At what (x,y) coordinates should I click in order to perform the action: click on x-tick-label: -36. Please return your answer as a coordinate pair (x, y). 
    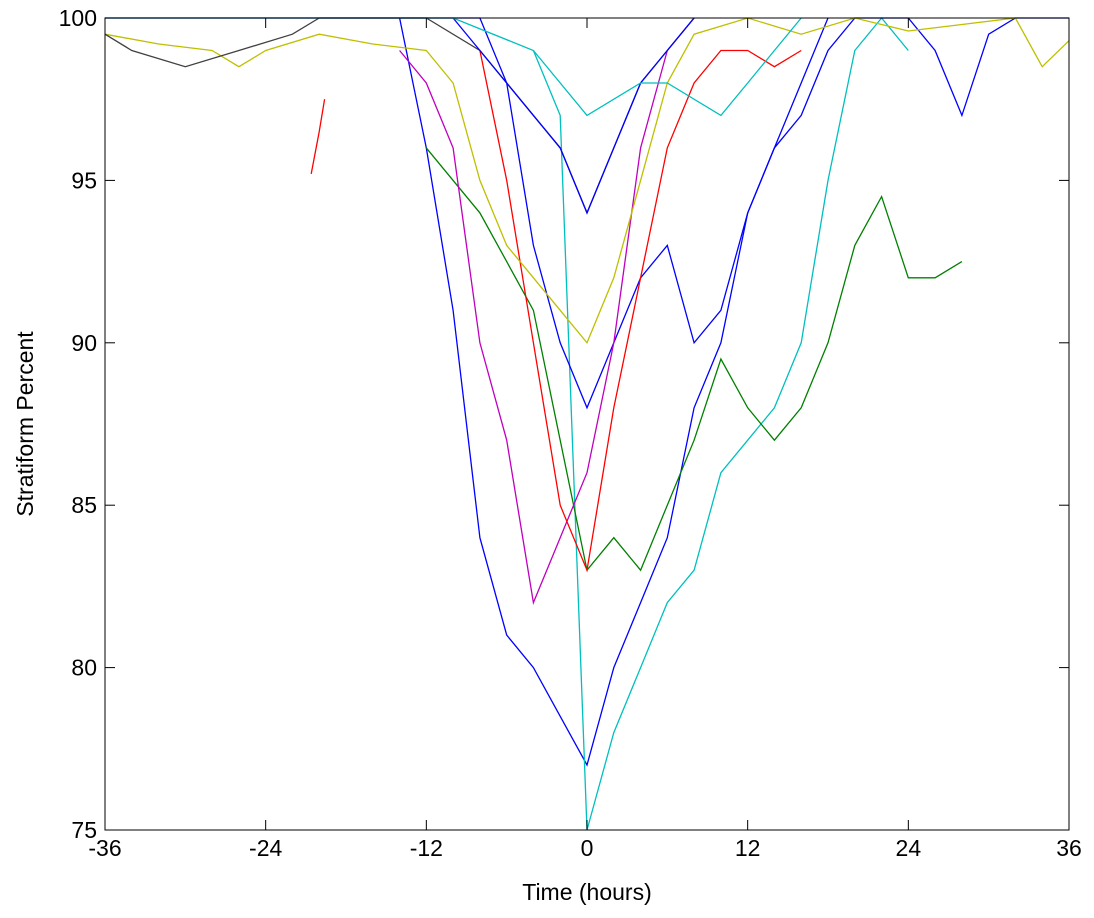
    Looking at the image, I should click on (104, 848).